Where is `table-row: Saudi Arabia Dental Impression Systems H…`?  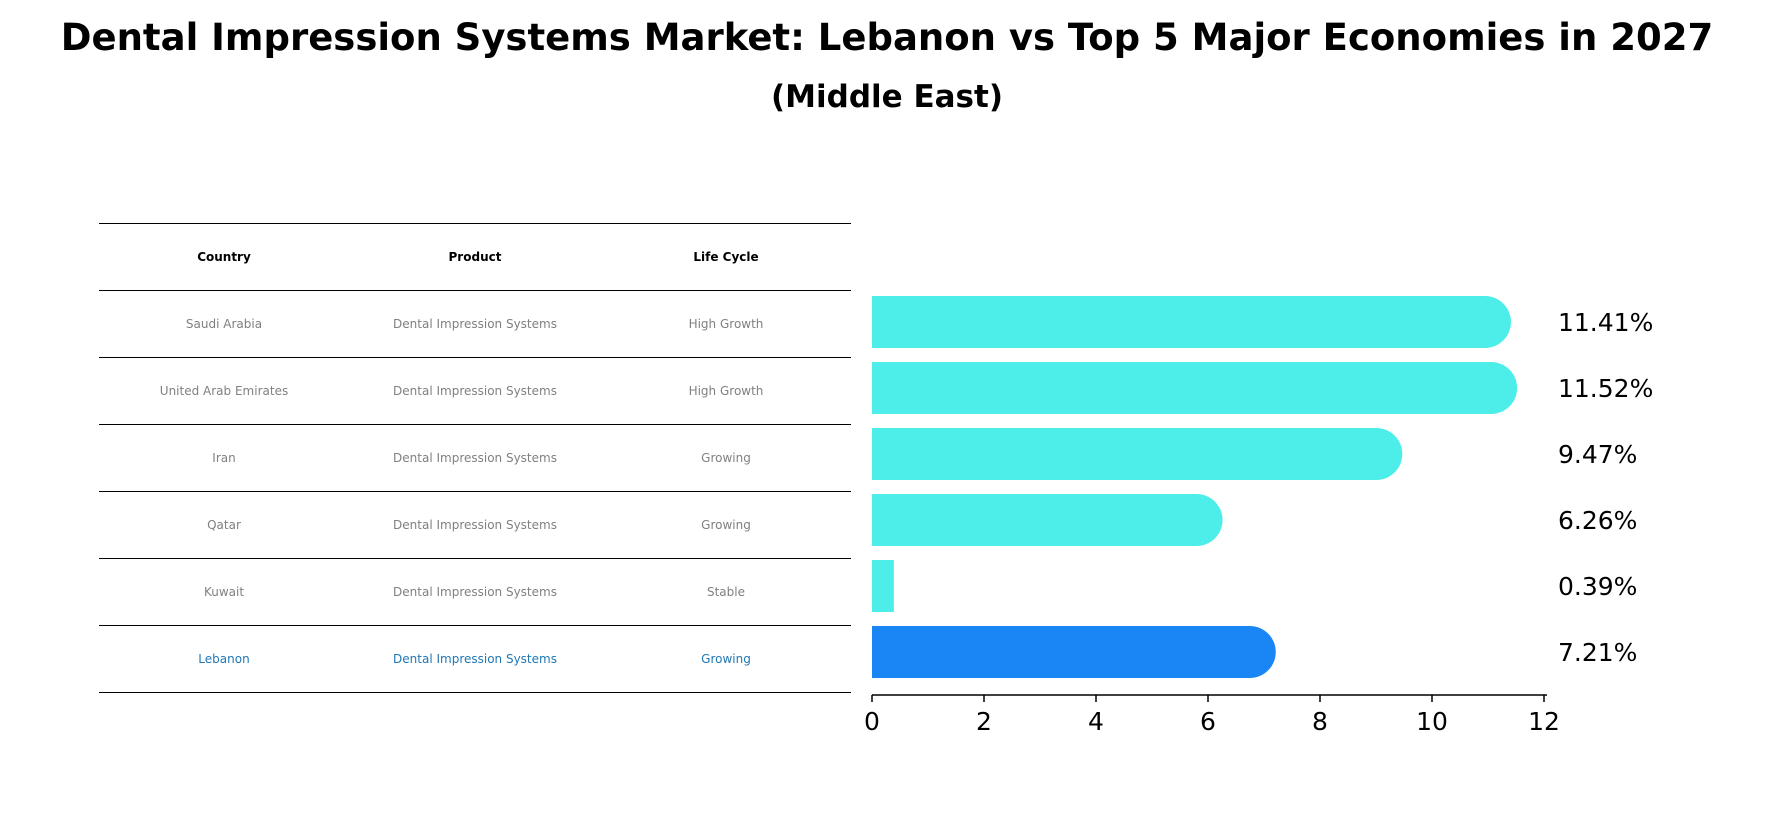
table-row: Saudi Arabia Dental Impression Systems H… is located at coordinates (475, 324).